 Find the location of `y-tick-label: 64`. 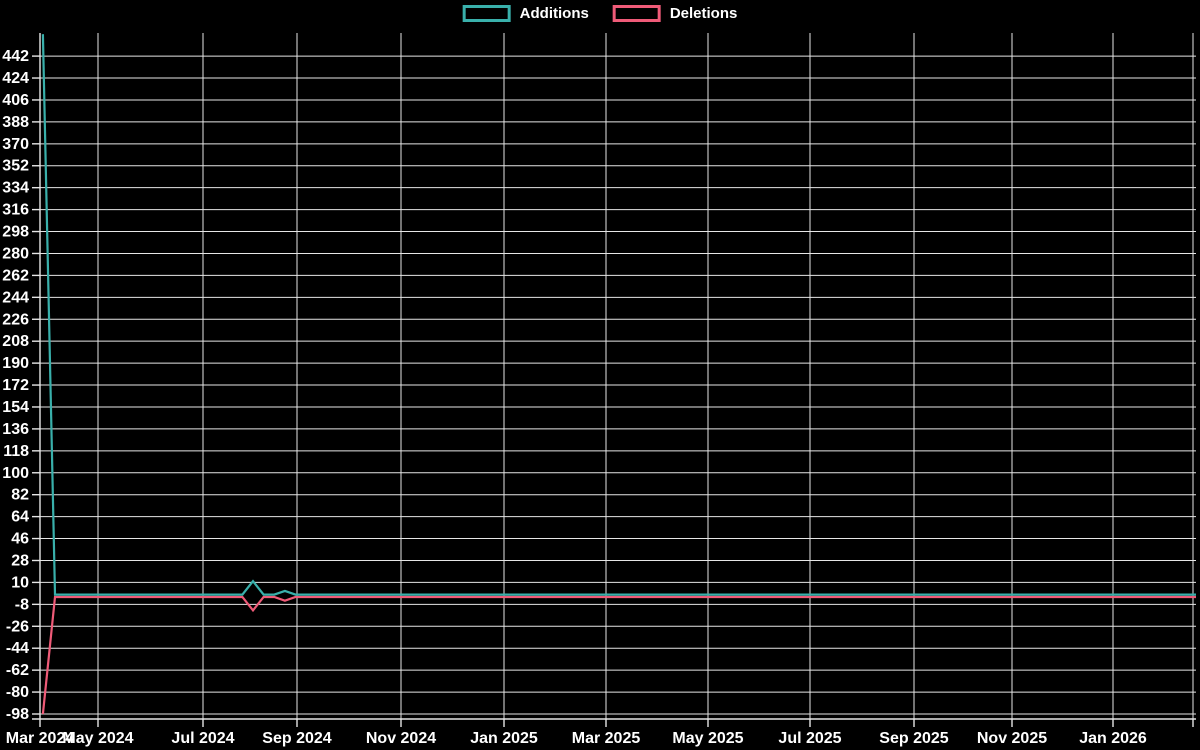

y-tick-label: 64 is located at coordinates (20, 517).